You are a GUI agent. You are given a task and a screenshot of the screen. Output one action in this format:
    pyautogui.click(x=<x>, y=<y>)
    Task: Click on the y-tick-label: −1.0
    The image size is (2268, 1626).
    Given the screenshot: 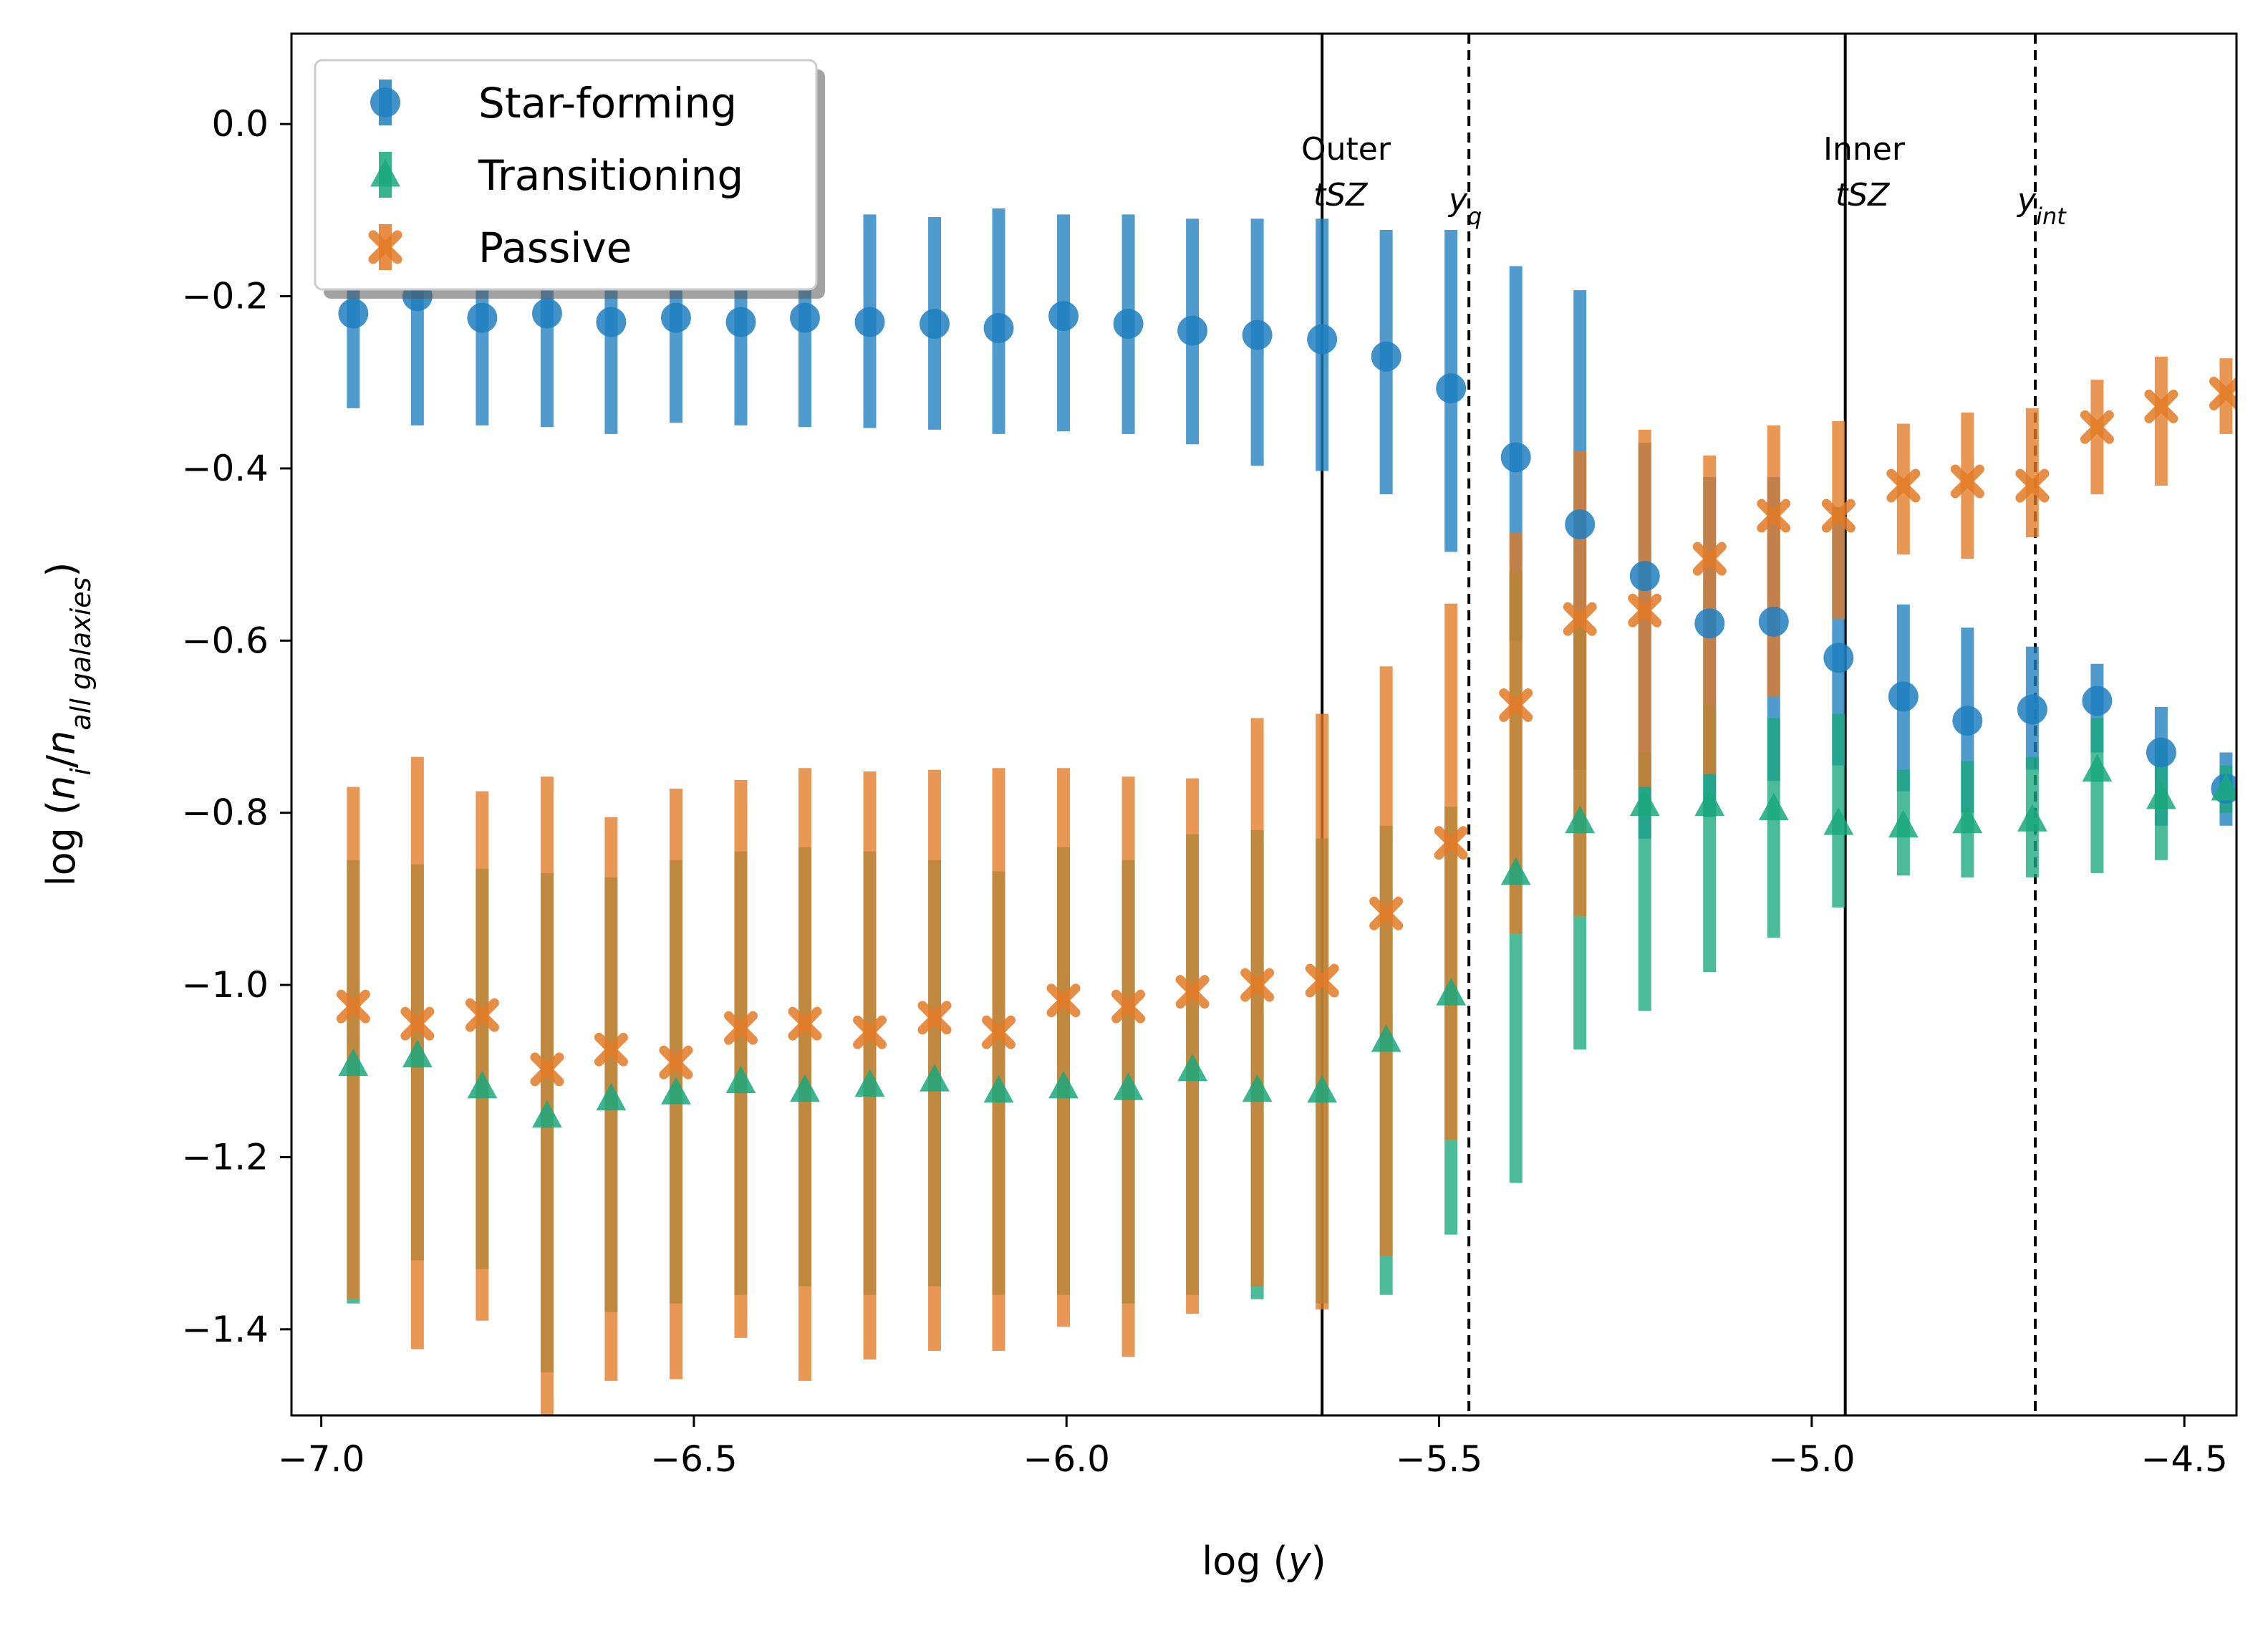 What is the action you would take?
    pyautogui.click(x=225, y=985)
    